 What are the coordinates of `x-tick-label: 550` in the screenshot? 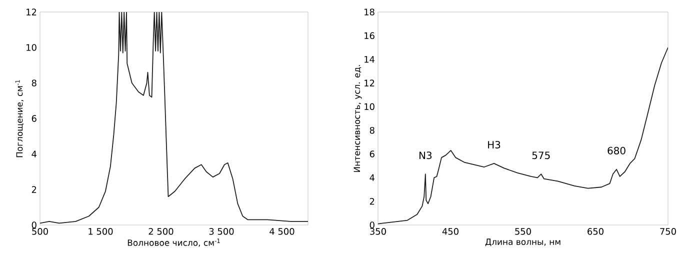 It's located at (523, 231).